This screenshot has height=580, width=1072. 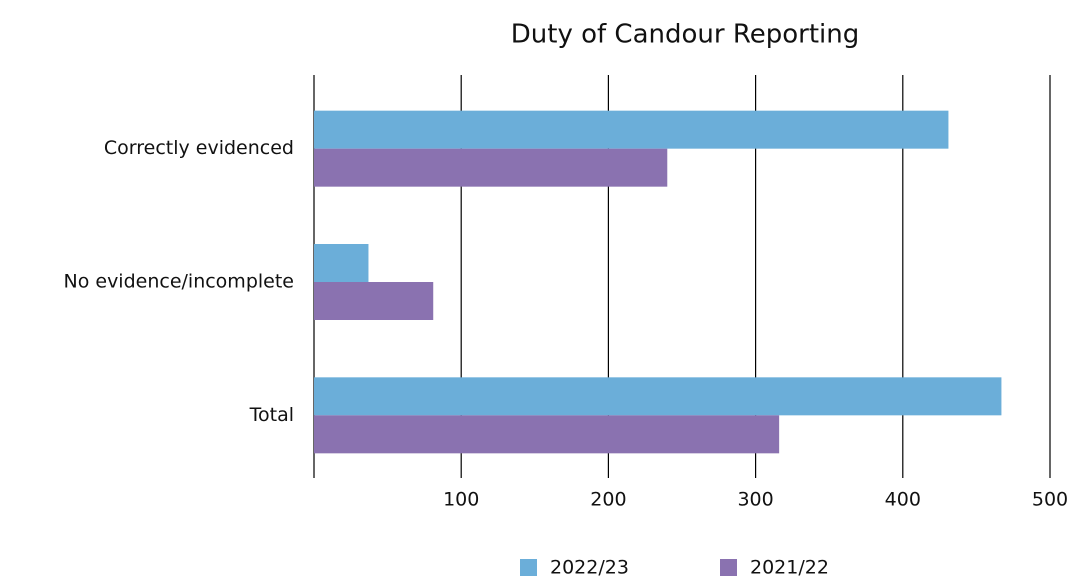 What do you see at coordinates (589, 568) in the screenshot?
I see `legend-label: 2022/23` at bounding box center [589, 568].